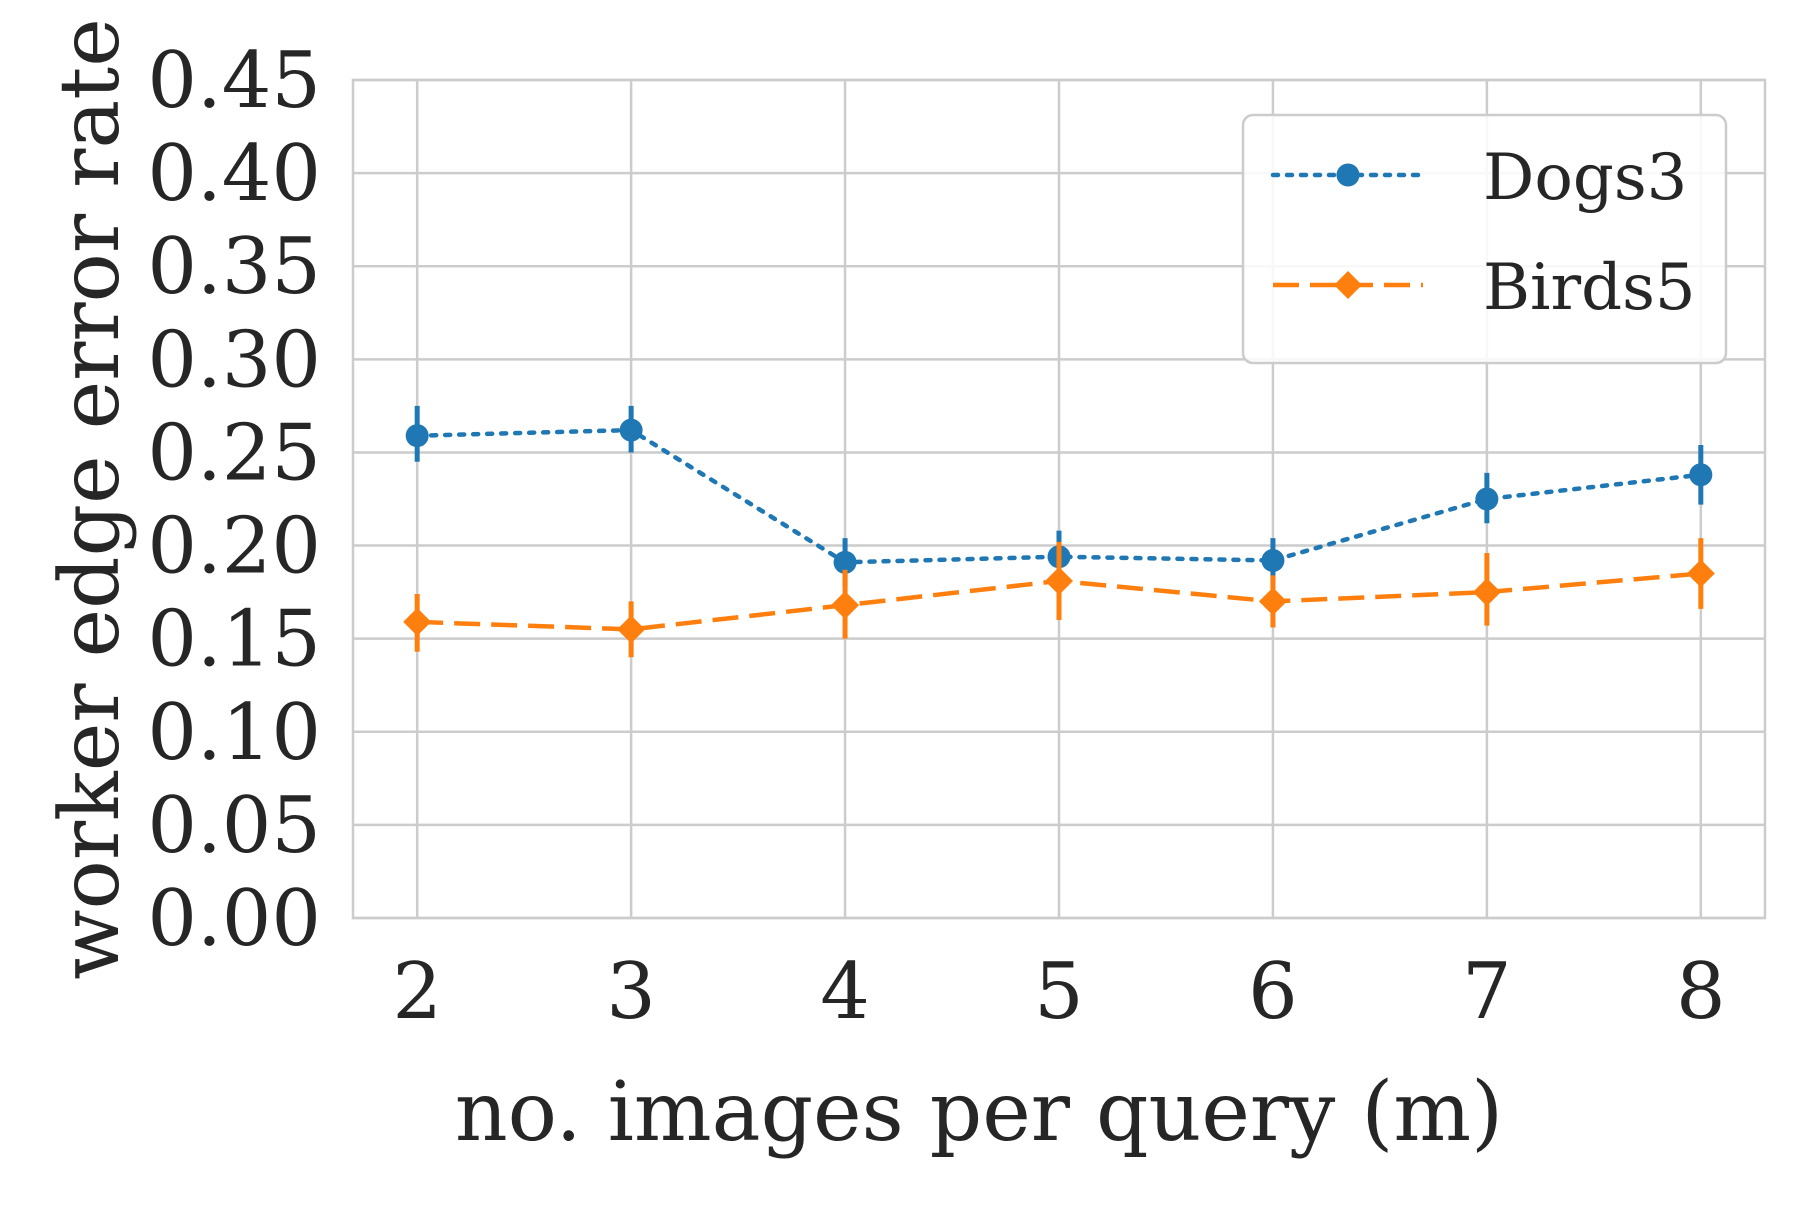 This screenshot has height=1205, width=1800. What do you see at coordinates (1589, 288) in the screenshot?
I see `legend-label: Birds5` at bounding box center [1589, 288].